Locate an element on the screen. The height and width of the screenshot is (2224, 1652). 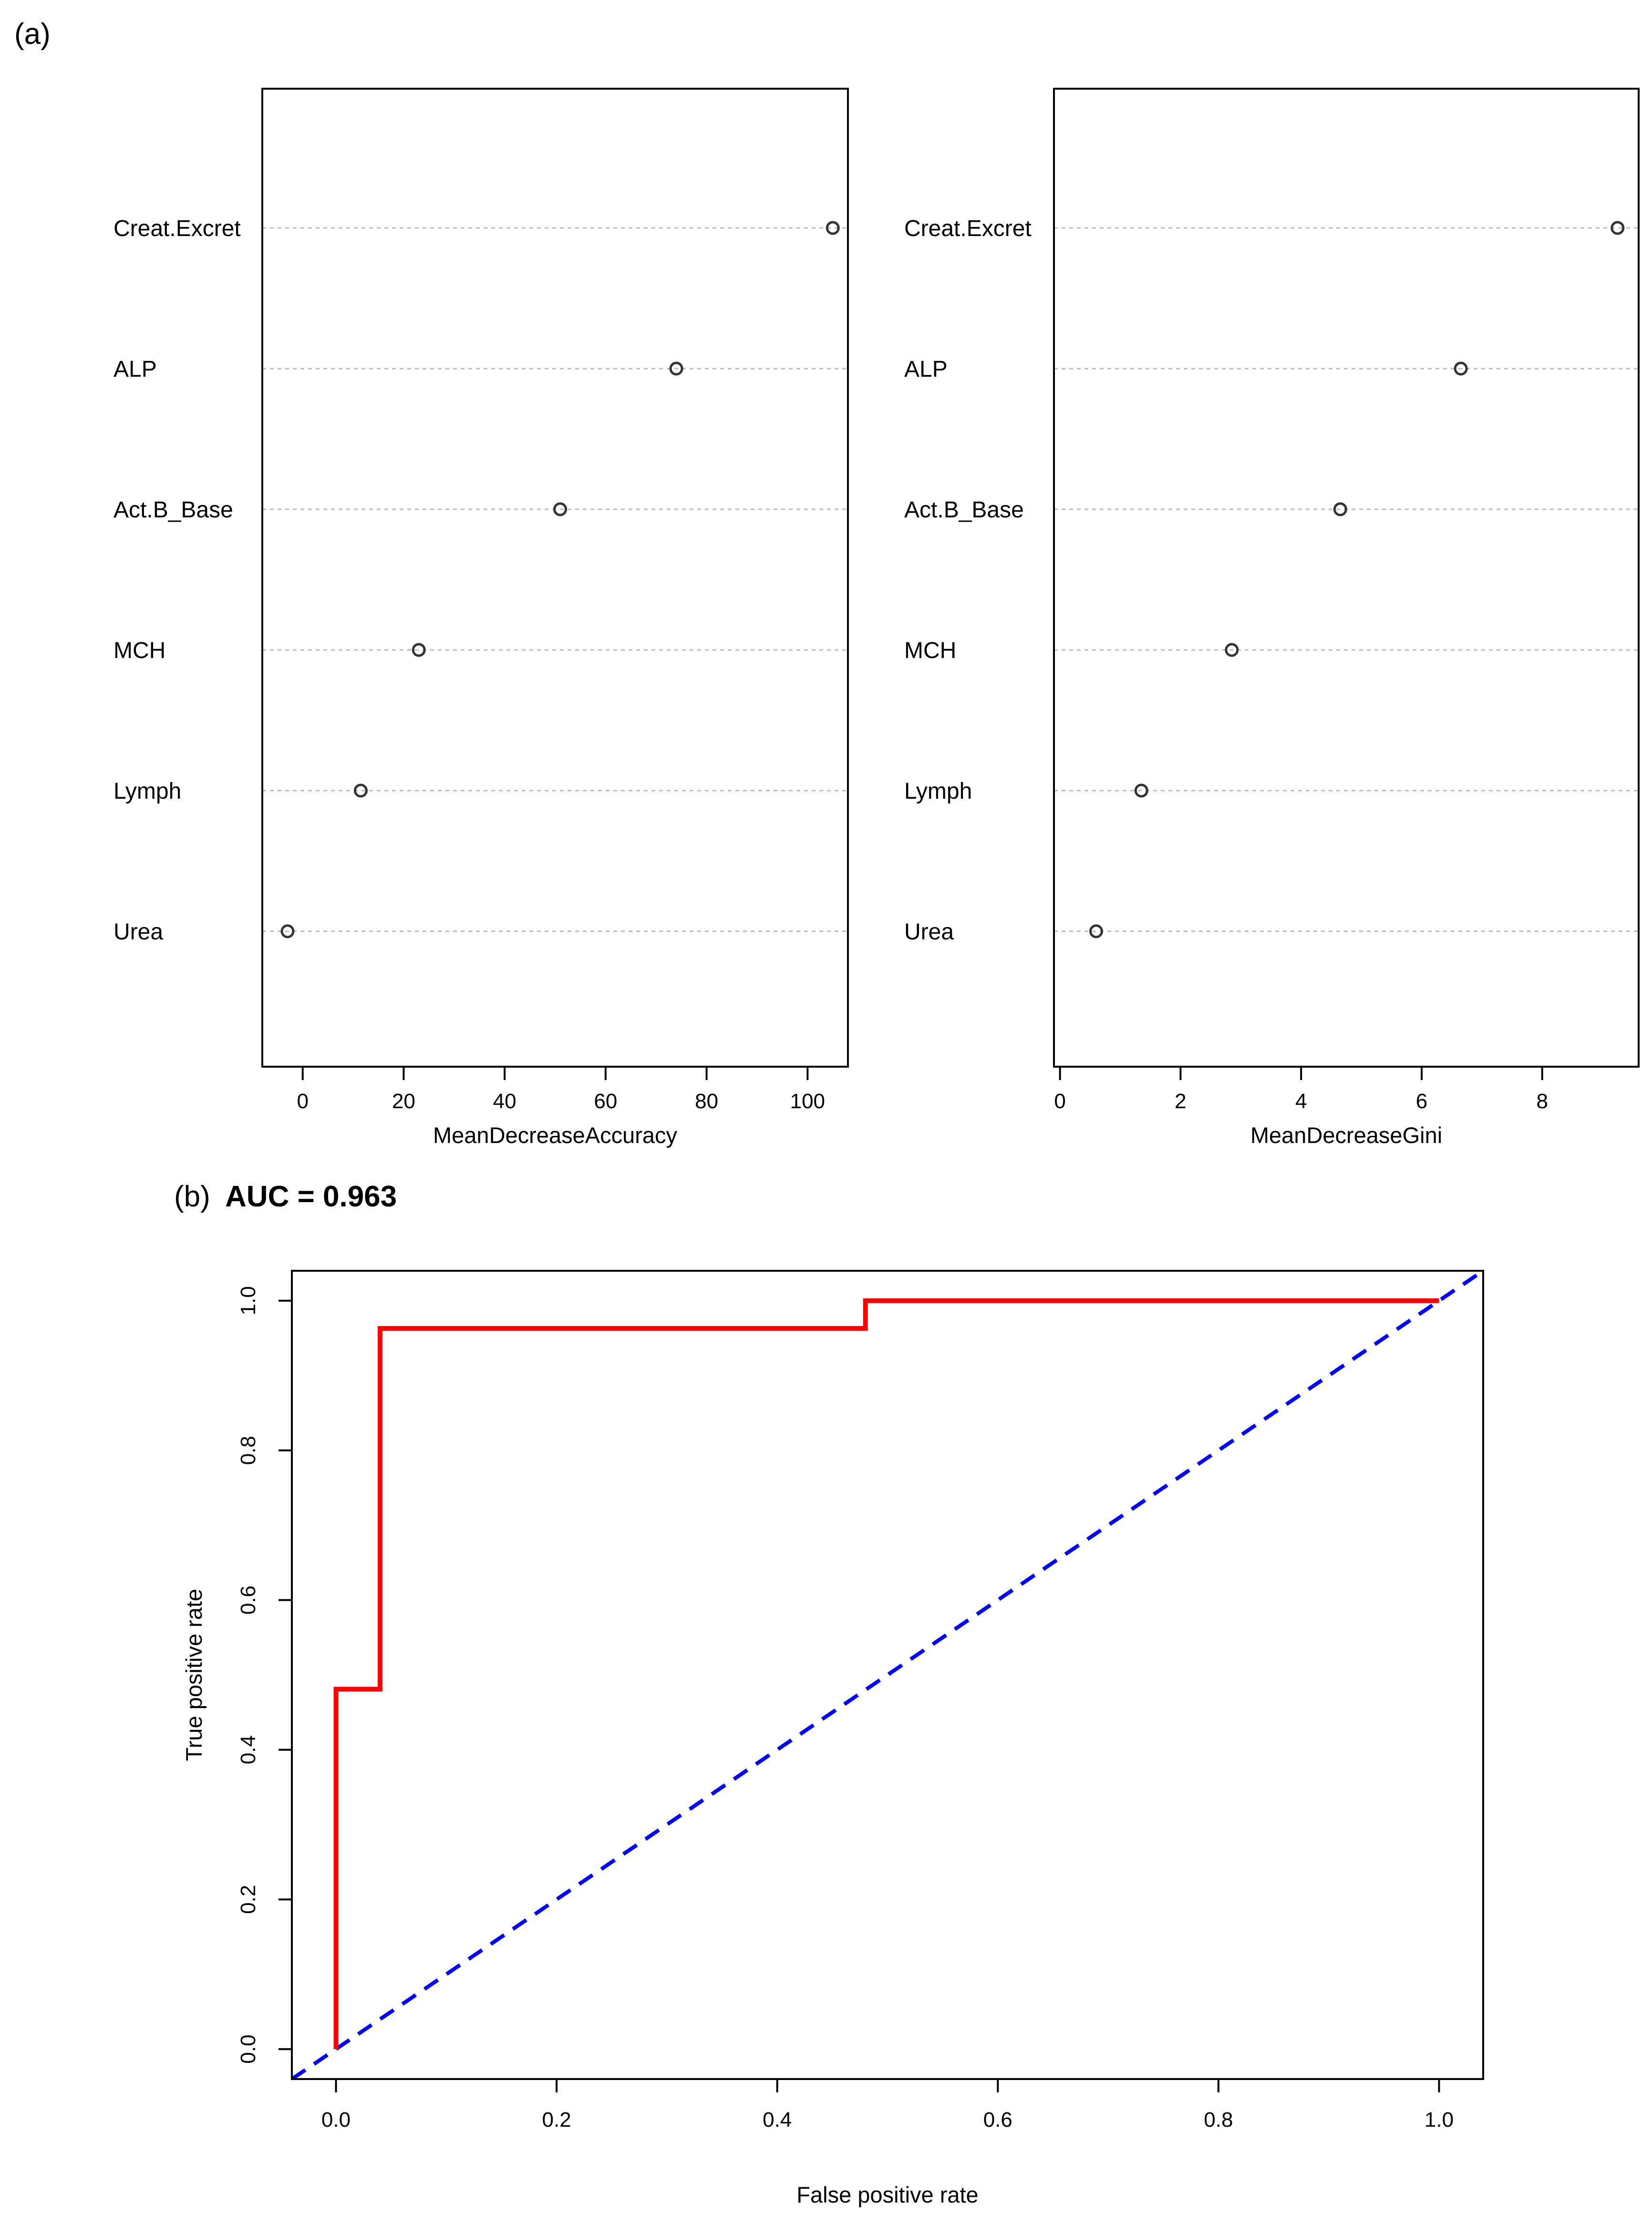
panel-a-label: (a) is located at coordinates (32, 34).